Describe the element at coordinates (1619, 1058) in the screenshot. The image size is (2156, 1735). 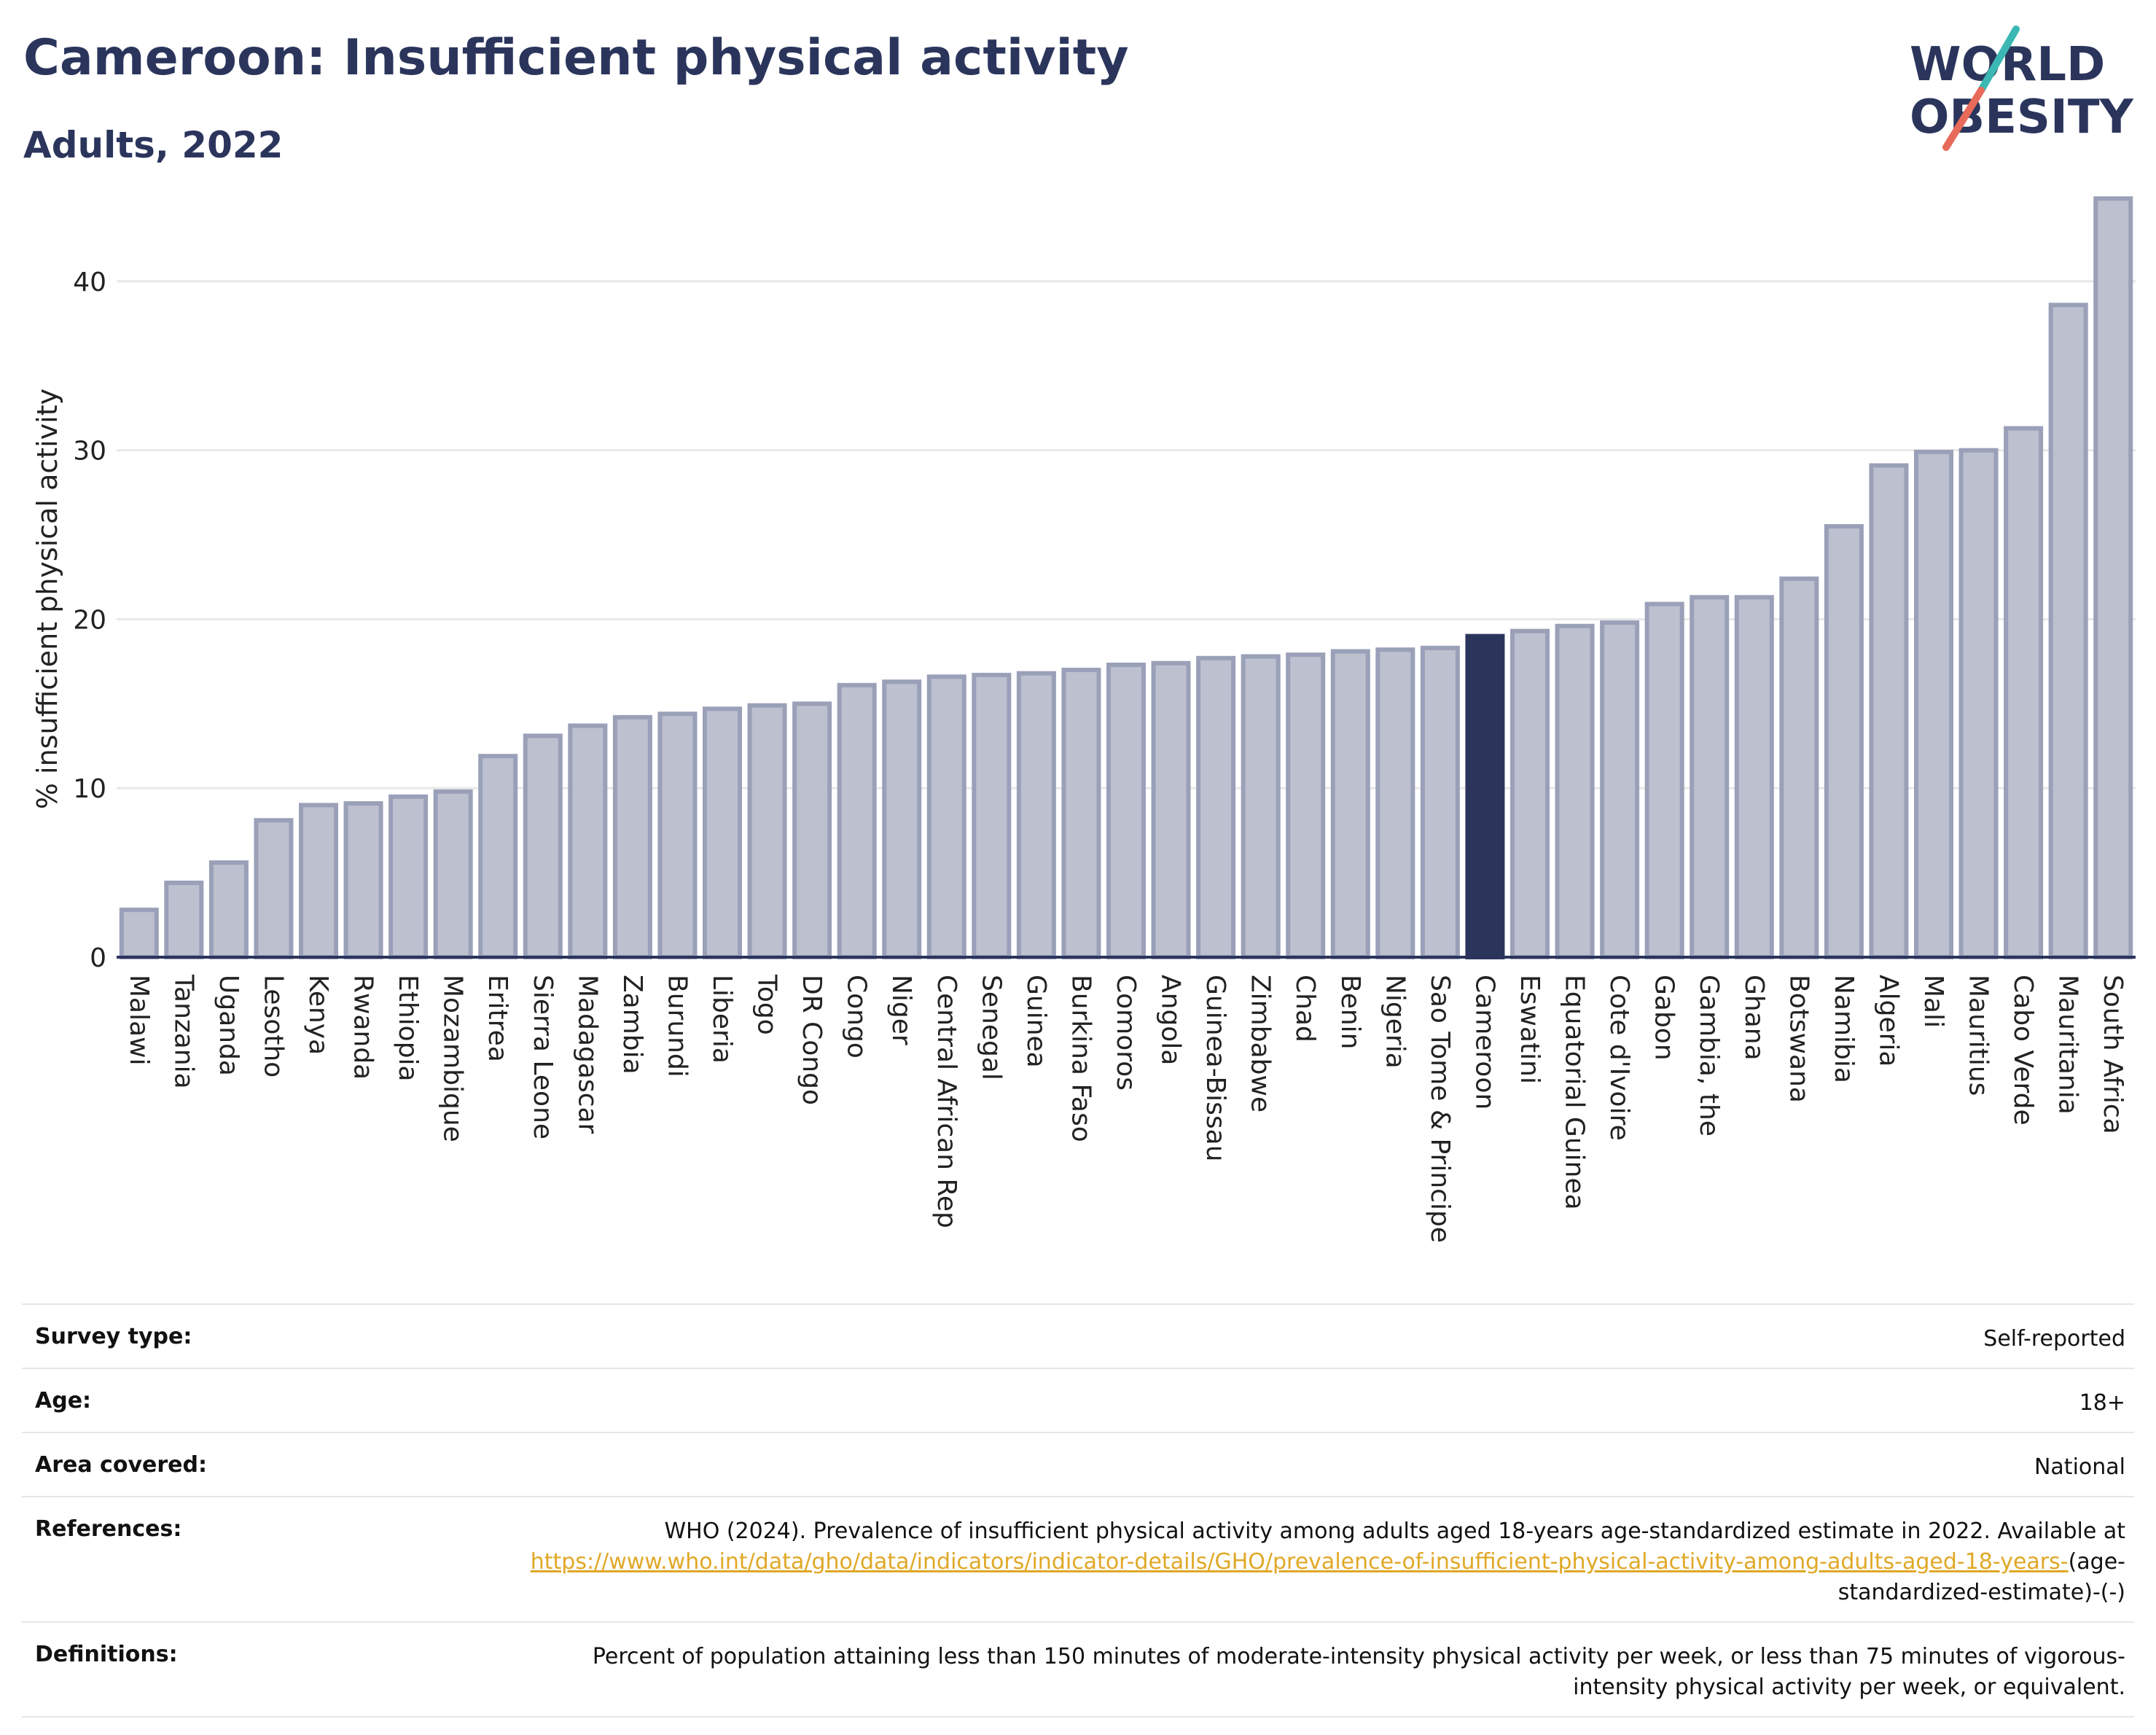
I see `x-tick-label: Cote d'Ivoire` at that location.